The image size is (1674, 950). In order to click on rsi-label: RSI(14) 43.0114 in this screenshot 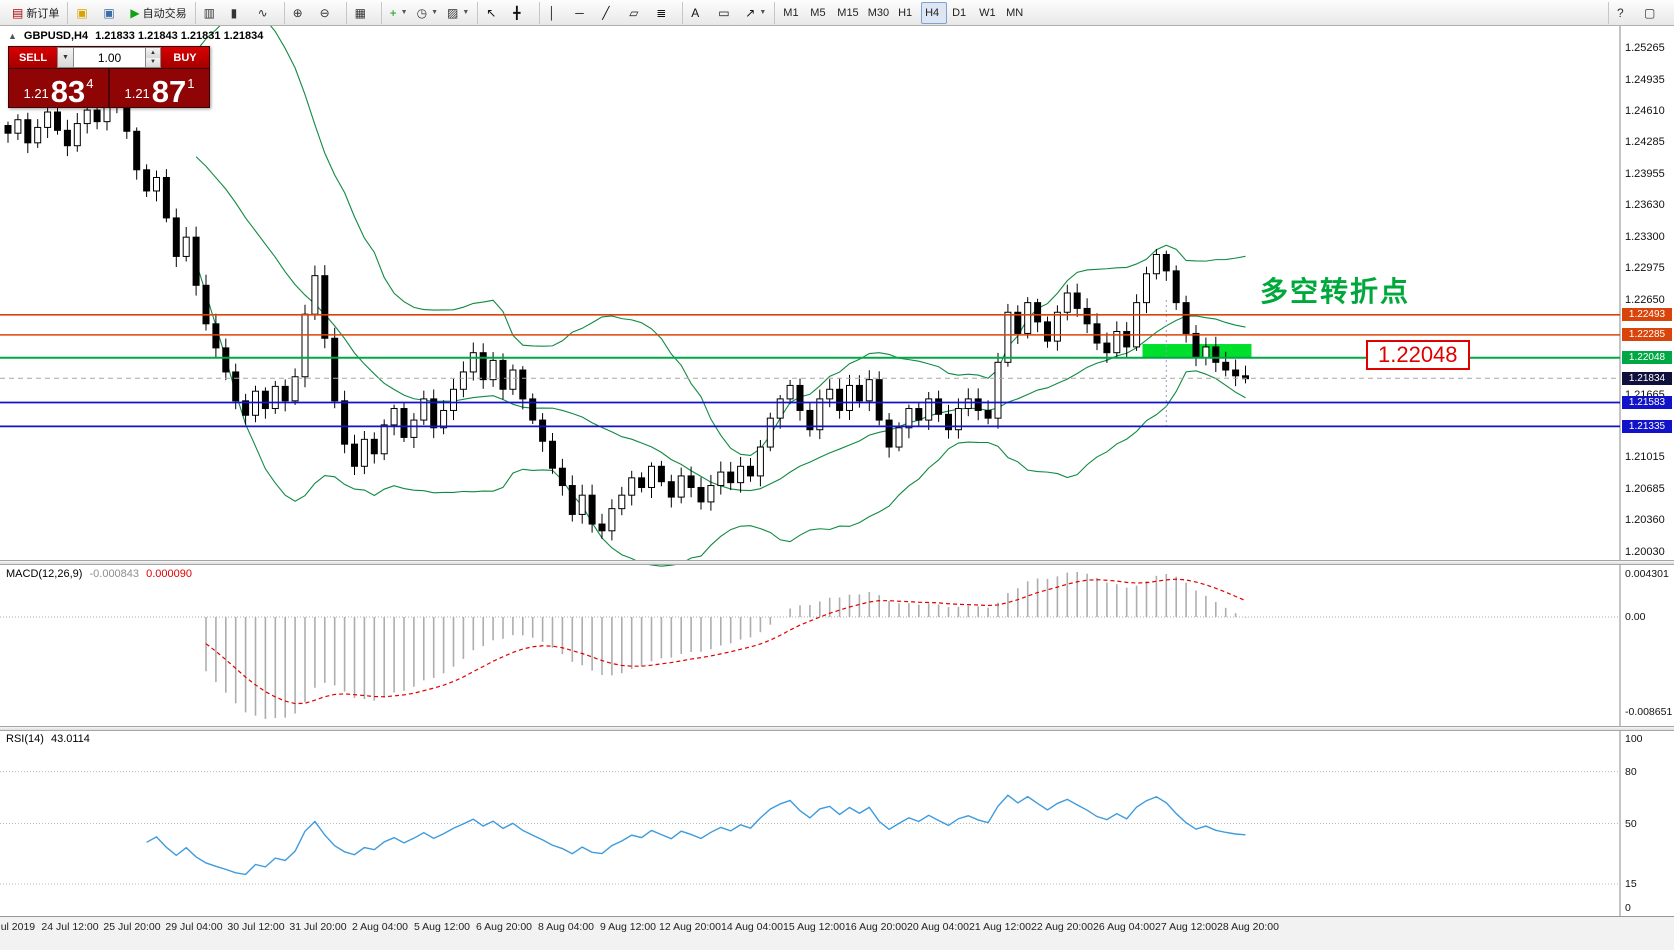, I will do `click(48, 739)`.